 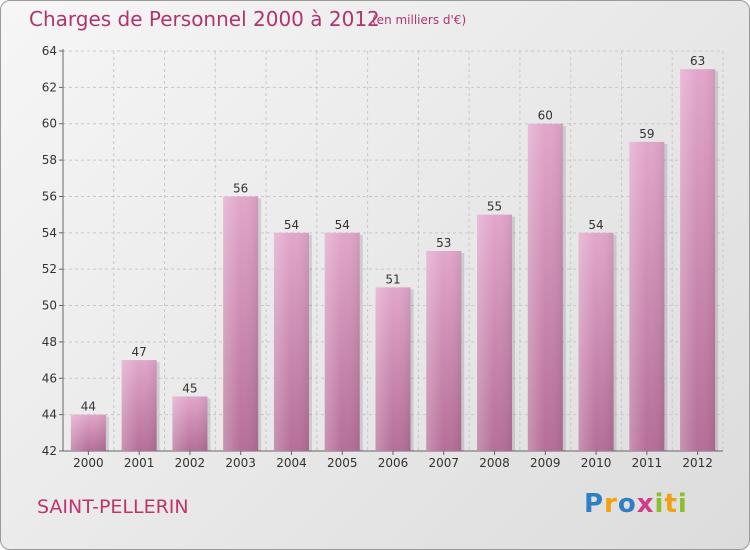 I want to click on x-tick-label: 2009, so click(x=545, y=463).